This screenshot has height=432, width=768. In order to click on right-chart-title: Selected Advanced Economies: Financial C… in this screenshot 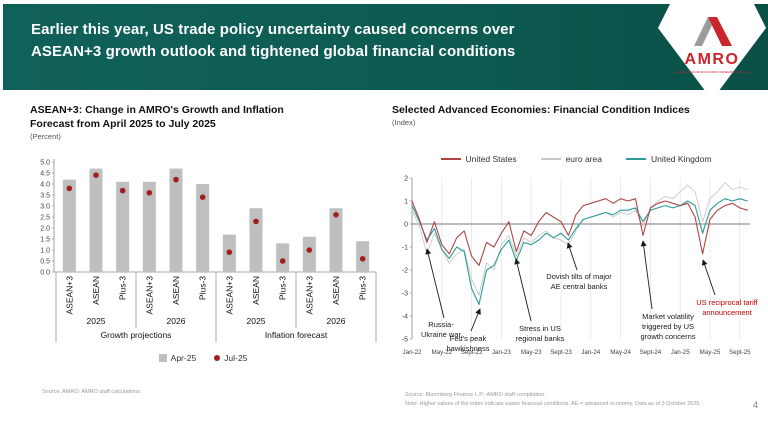, I will do `click(541, 110)`.